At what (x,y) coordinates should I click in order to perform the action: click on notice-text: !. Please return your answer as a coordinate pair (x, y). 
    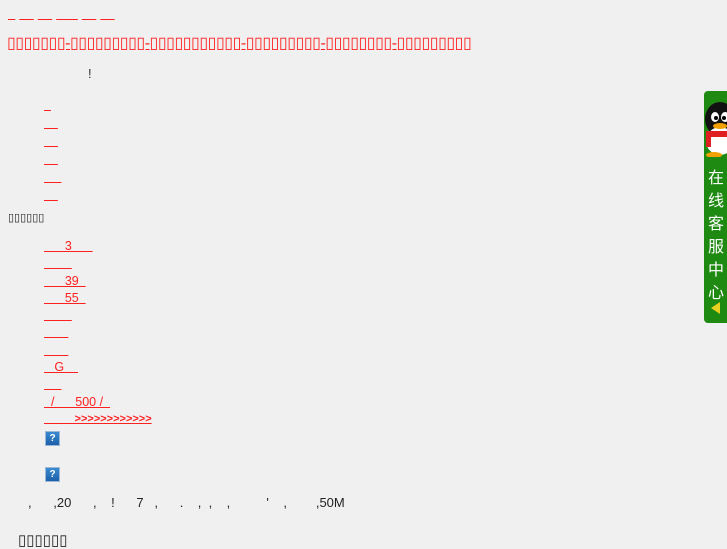
    Looking at the image, I should click on (90, 73).